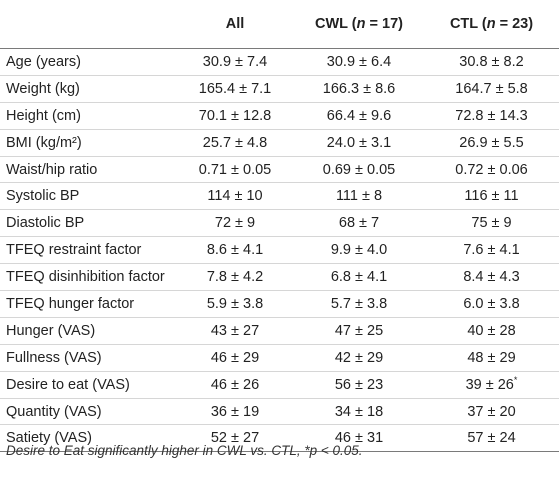 Image resolution: width=559 pixels, height=486 pixels. What do you see at coordinates (359, 438) in the screenshot?
I see `cell-cwl: 46 ± 31` at bounding box center [359, 438].